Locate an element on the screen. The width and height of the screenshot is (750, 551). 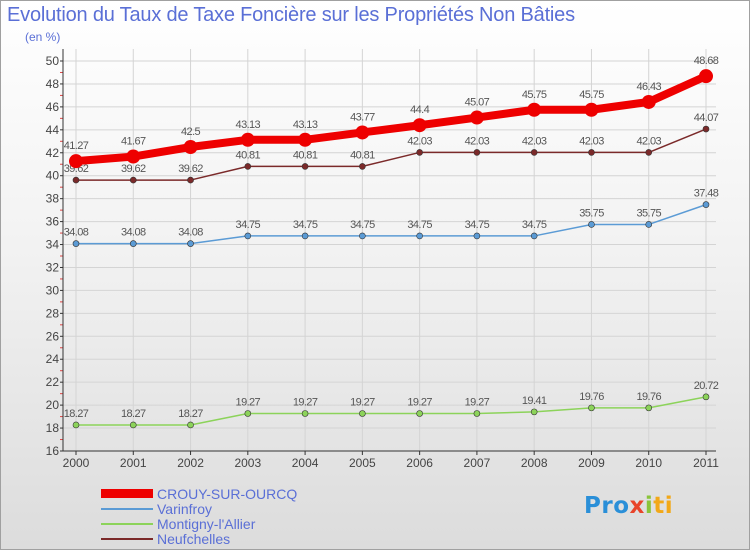
data-label-neufchelles-2006: 42.03 is located at coordinates (419, 141).